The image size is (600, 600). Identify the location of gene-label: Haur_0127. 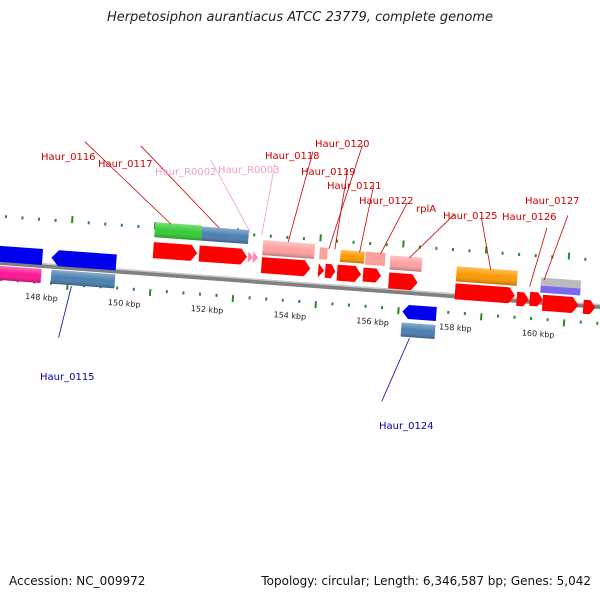
(552, 201).